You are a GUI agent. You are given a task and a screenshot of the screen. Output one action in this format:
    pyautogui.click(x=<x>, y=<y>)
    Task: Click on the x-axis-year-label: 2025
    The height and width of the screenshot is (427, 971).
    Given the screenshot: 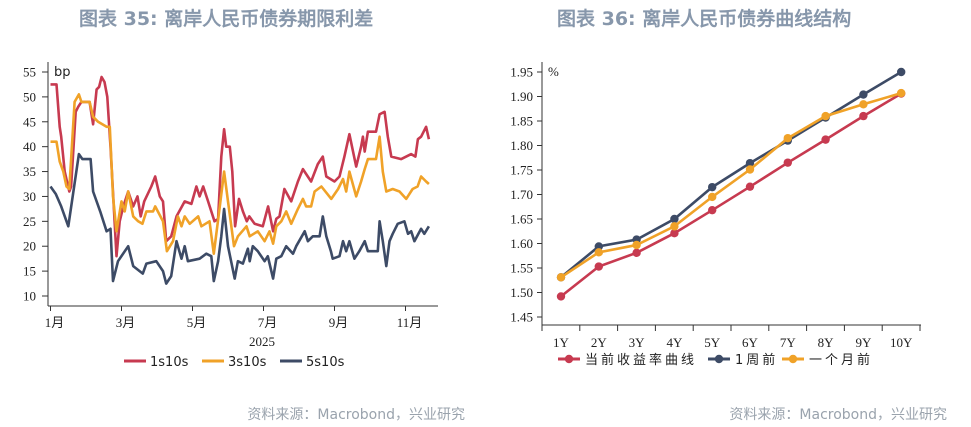 What is the action you would take?
    pyautogui.click(x=262, y=341)
    